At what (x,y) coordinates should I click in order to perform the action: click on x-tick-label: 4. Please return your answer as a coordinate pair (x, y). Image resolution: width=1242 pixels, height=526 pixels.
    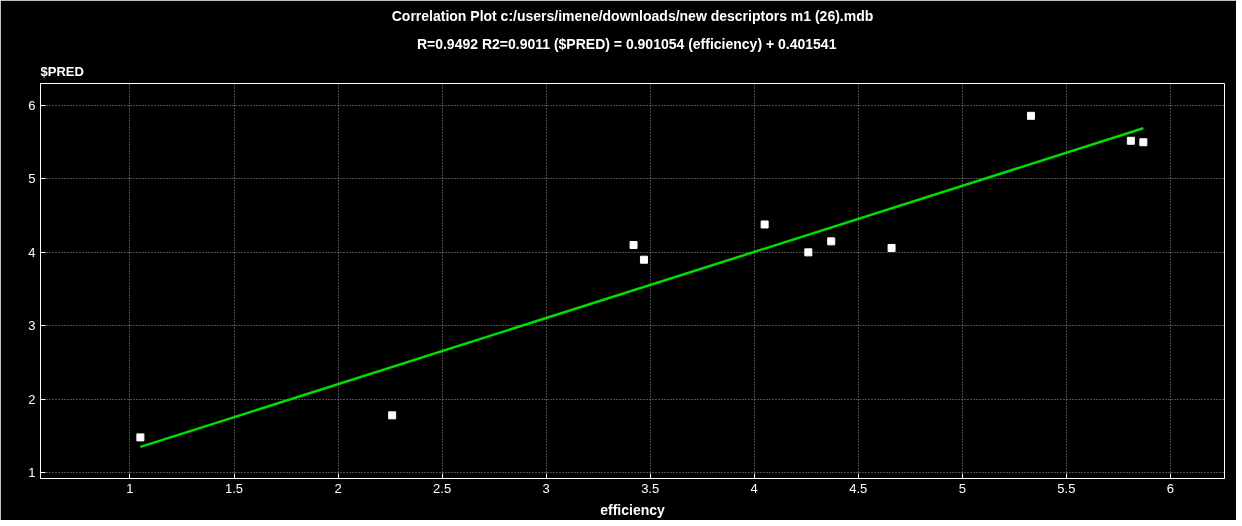
    Looking at the image, I should click on (754, 488).